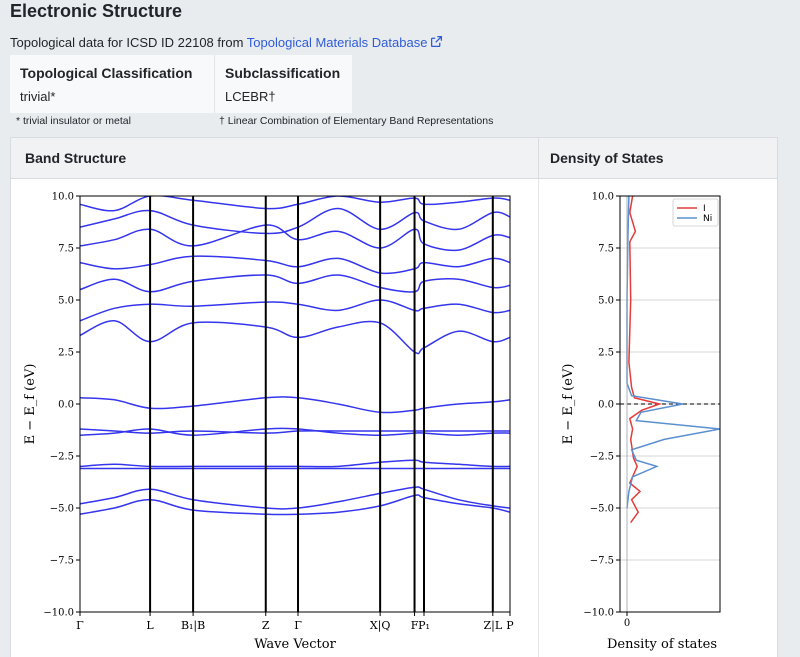  I want to click on kpoint-label: B₁|B, so click(193, 626).